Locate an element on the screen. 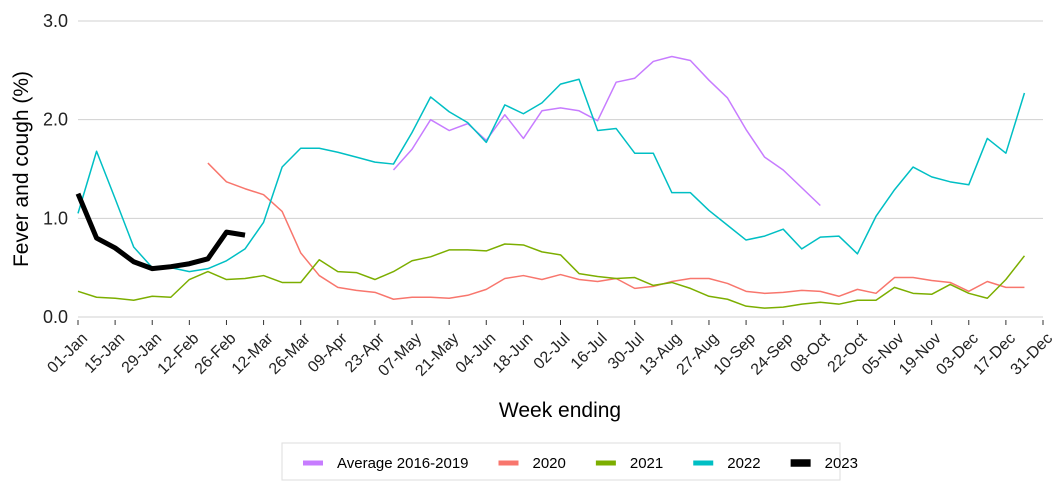 This screenshot has width=1052, height=482. x-tick-label: 04-Jun is located at coordinates (476, 353).